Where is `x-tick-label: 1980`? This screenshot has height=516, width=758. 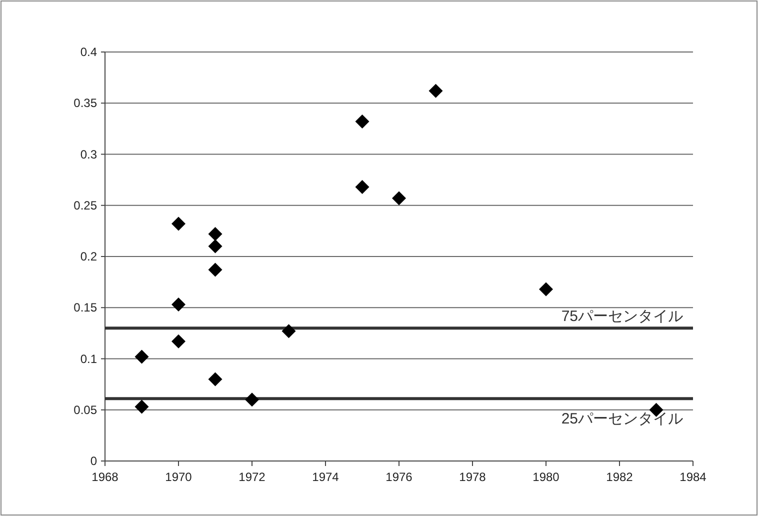 x-tick-label: 1980 is located at coordinates (546, 477).